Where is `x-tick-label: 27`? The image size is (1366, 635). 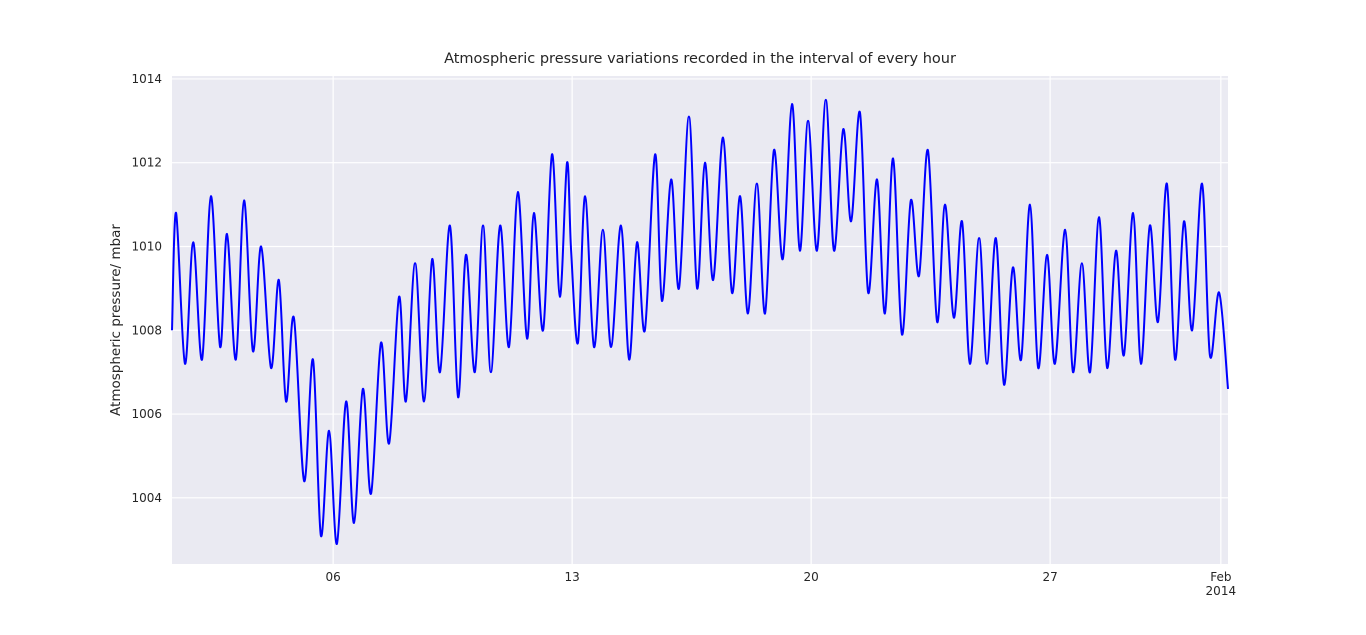 x-tick-label: 27 is located at coordinates (1049, 577).